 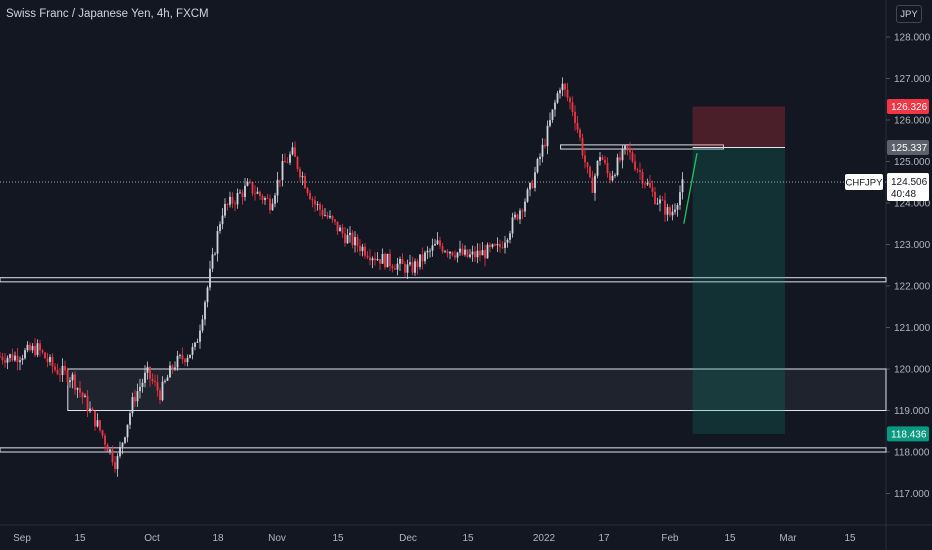 I want to click on price-tick-label: 124.000, so click(x=912, y=204).